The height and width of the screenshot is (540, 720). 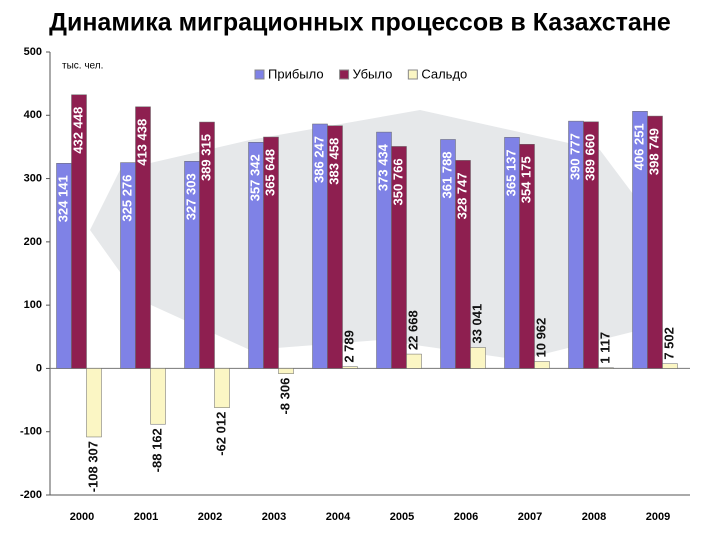 I want to click on y-tick-label: 300, so click(x=33, y=178).